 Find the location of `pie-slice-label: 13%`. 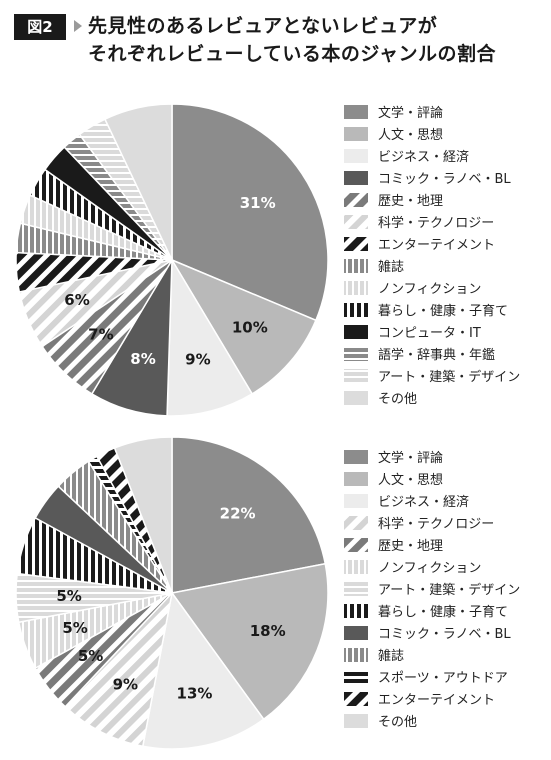

pie-slice-label: 13% is located at coordinates (195, 694).